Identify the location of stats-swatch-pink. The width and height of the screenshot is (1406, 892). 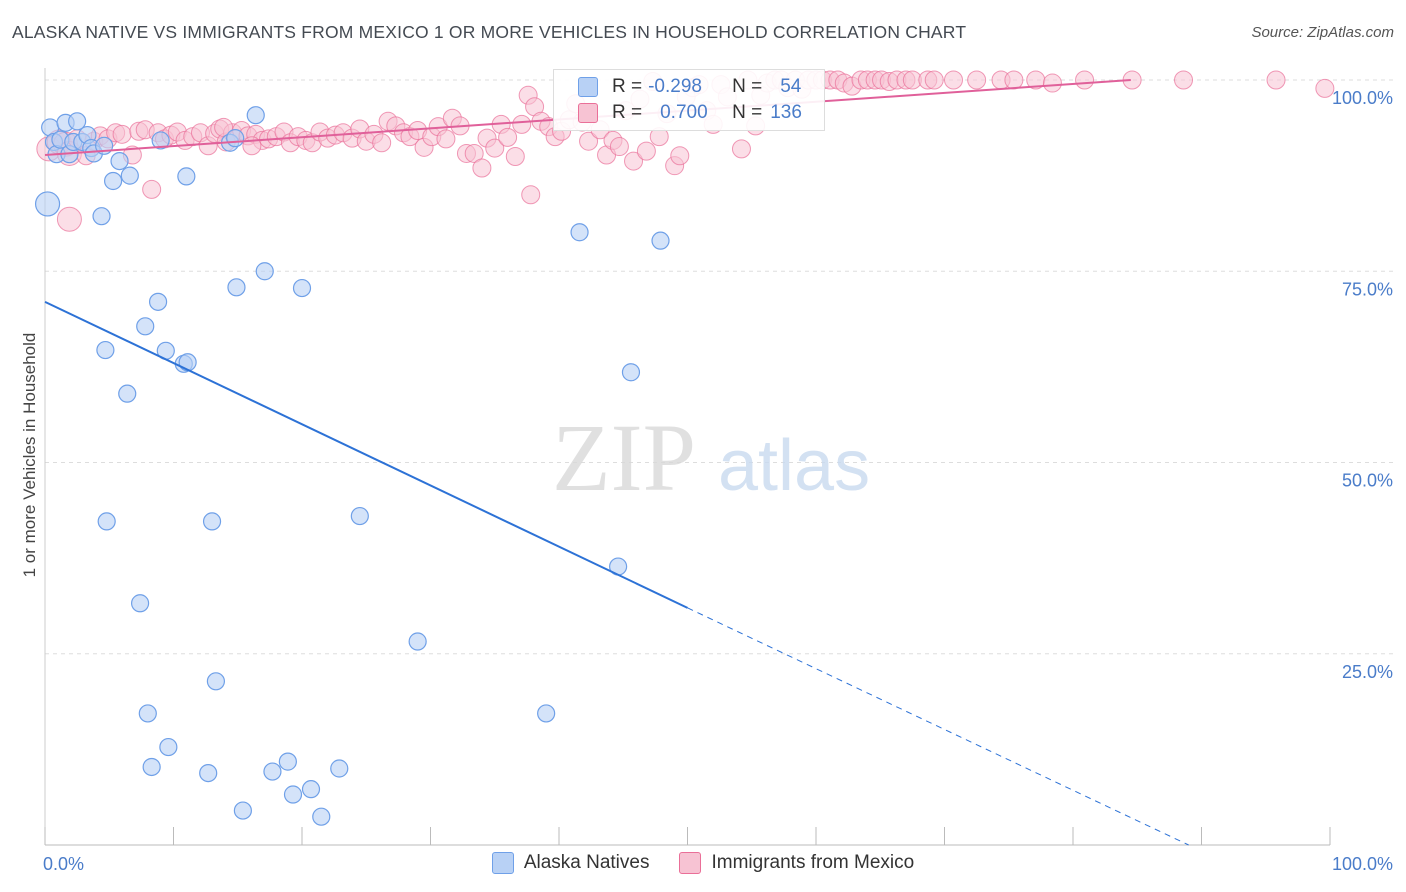
(588, 113).